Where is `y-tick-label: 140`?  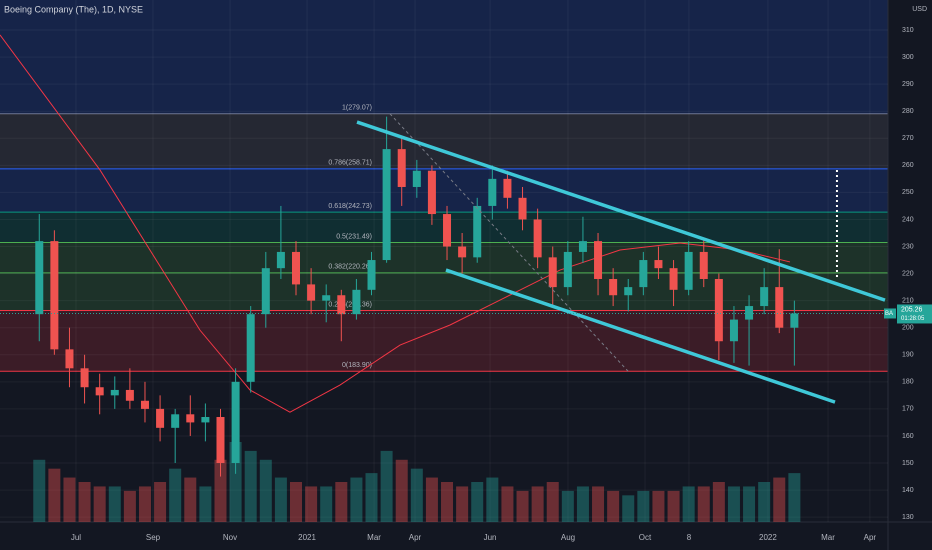
y-tick-label: 140 is located at coordinates (908, 490).